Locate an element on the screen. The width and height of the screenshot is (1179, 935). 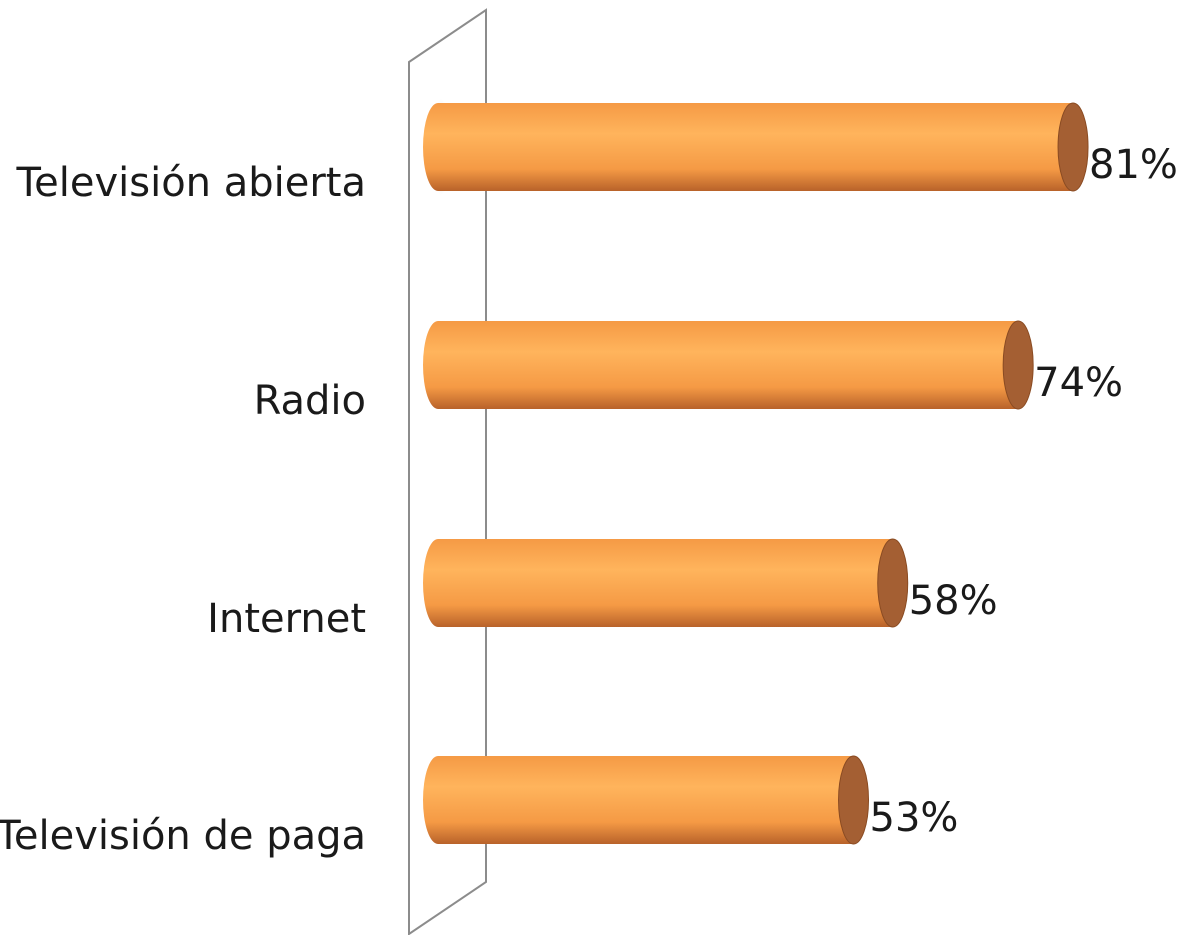
category-label-radio: Radio is located at coordinates (310, 401).